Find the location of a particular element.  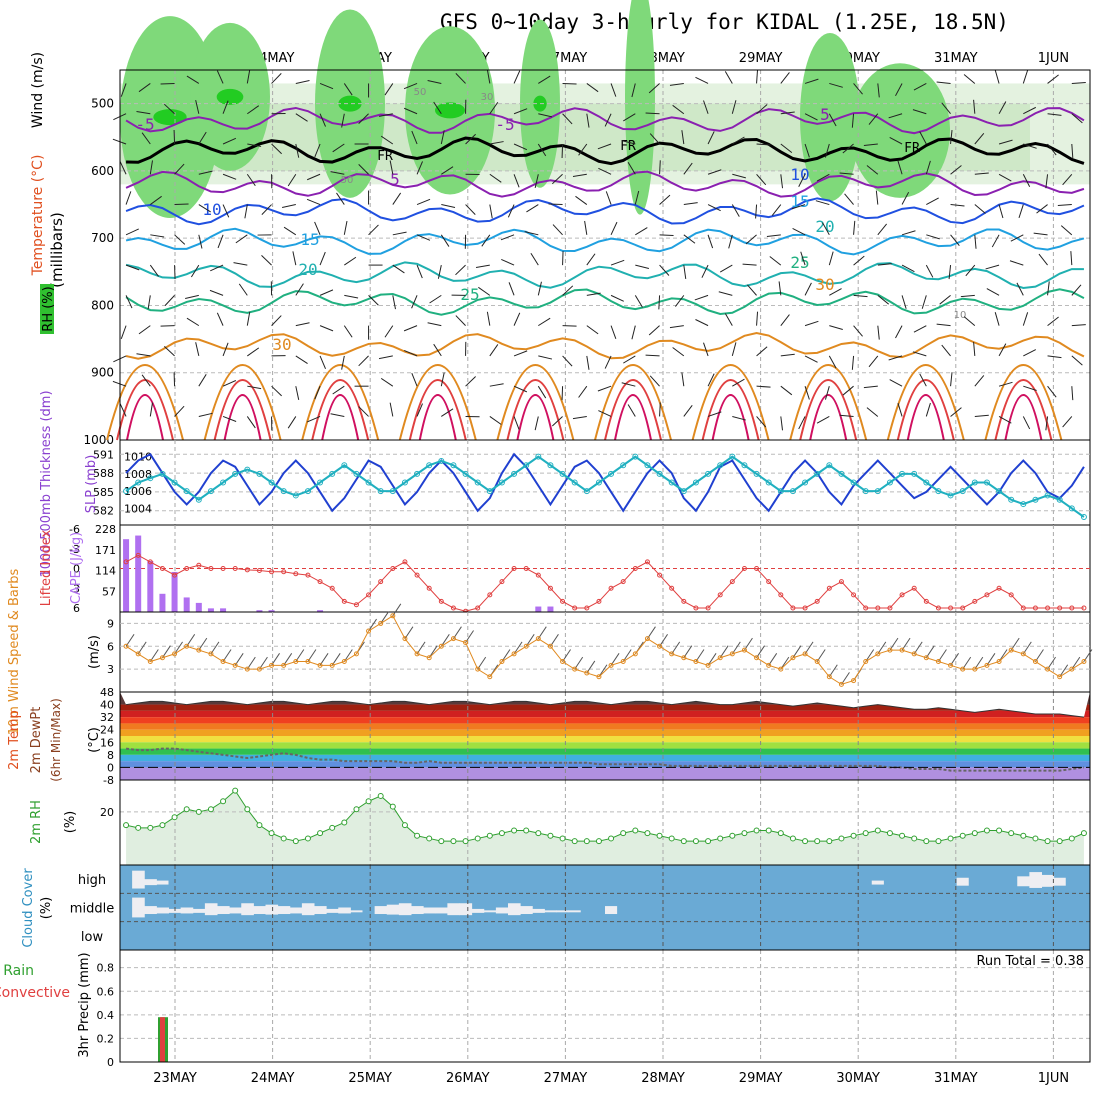

thickness-tick-label: 585 is located at coordinates (103, 492).